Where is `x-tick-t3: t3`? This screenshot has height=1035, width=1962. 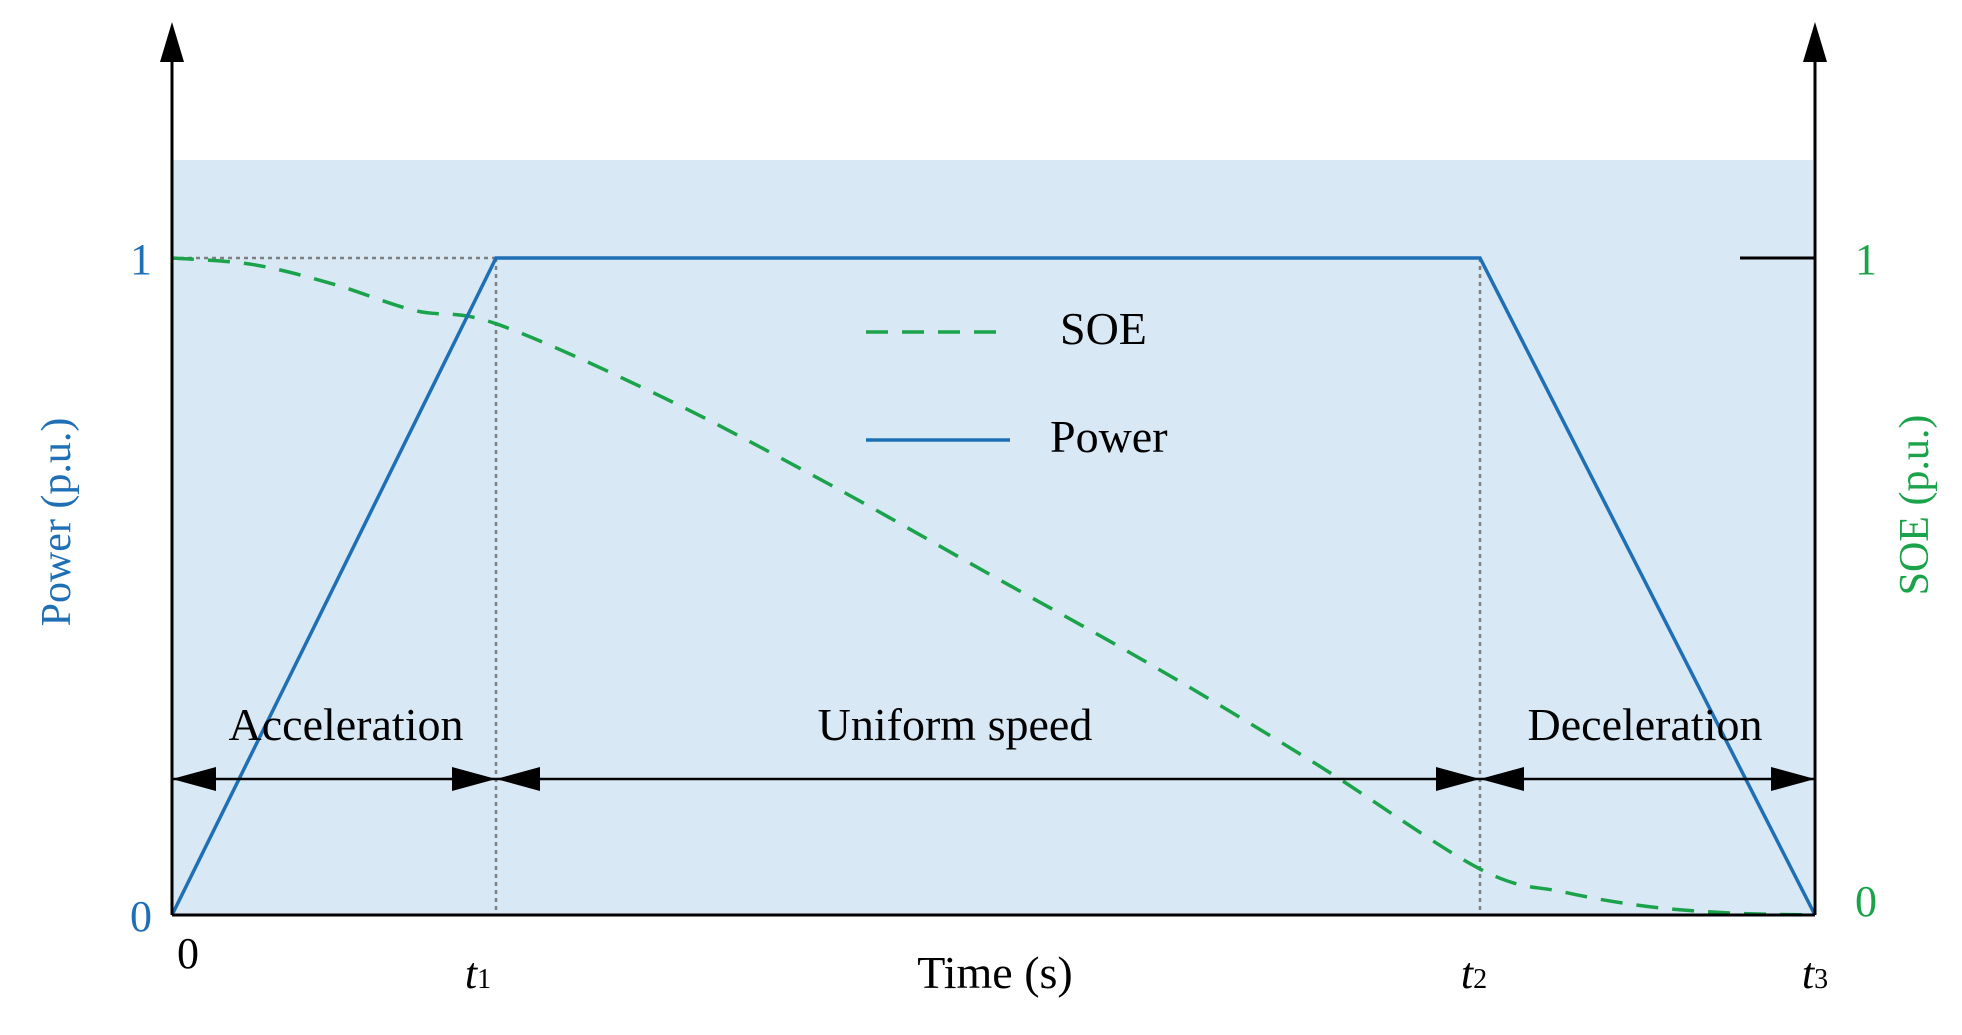 x-tick-t3: t3 is located at coordinates (1815, 973).